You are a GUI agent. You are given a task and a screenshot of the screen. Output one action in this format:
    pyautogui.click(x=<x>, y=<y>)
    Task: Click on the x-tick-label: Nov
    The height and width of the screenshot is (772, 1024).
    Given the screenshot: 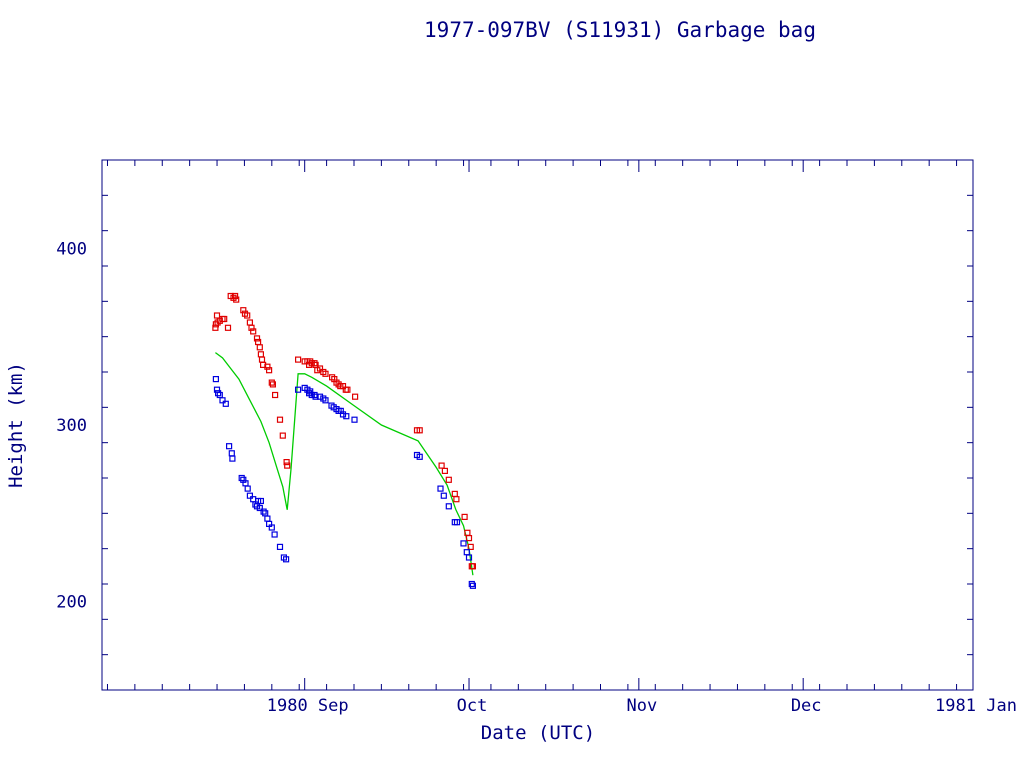 What is the action you would take?
    pyautogui.click(x=641, y=706)
    